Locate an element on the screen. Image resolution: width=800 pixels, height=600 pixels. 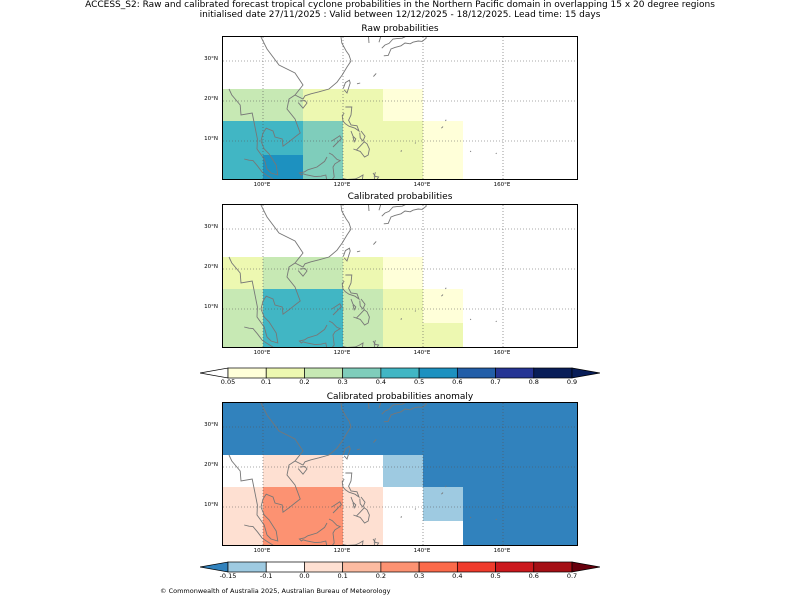
colorbar-tick-label: 0.7 is located at coordinates (572, 576).